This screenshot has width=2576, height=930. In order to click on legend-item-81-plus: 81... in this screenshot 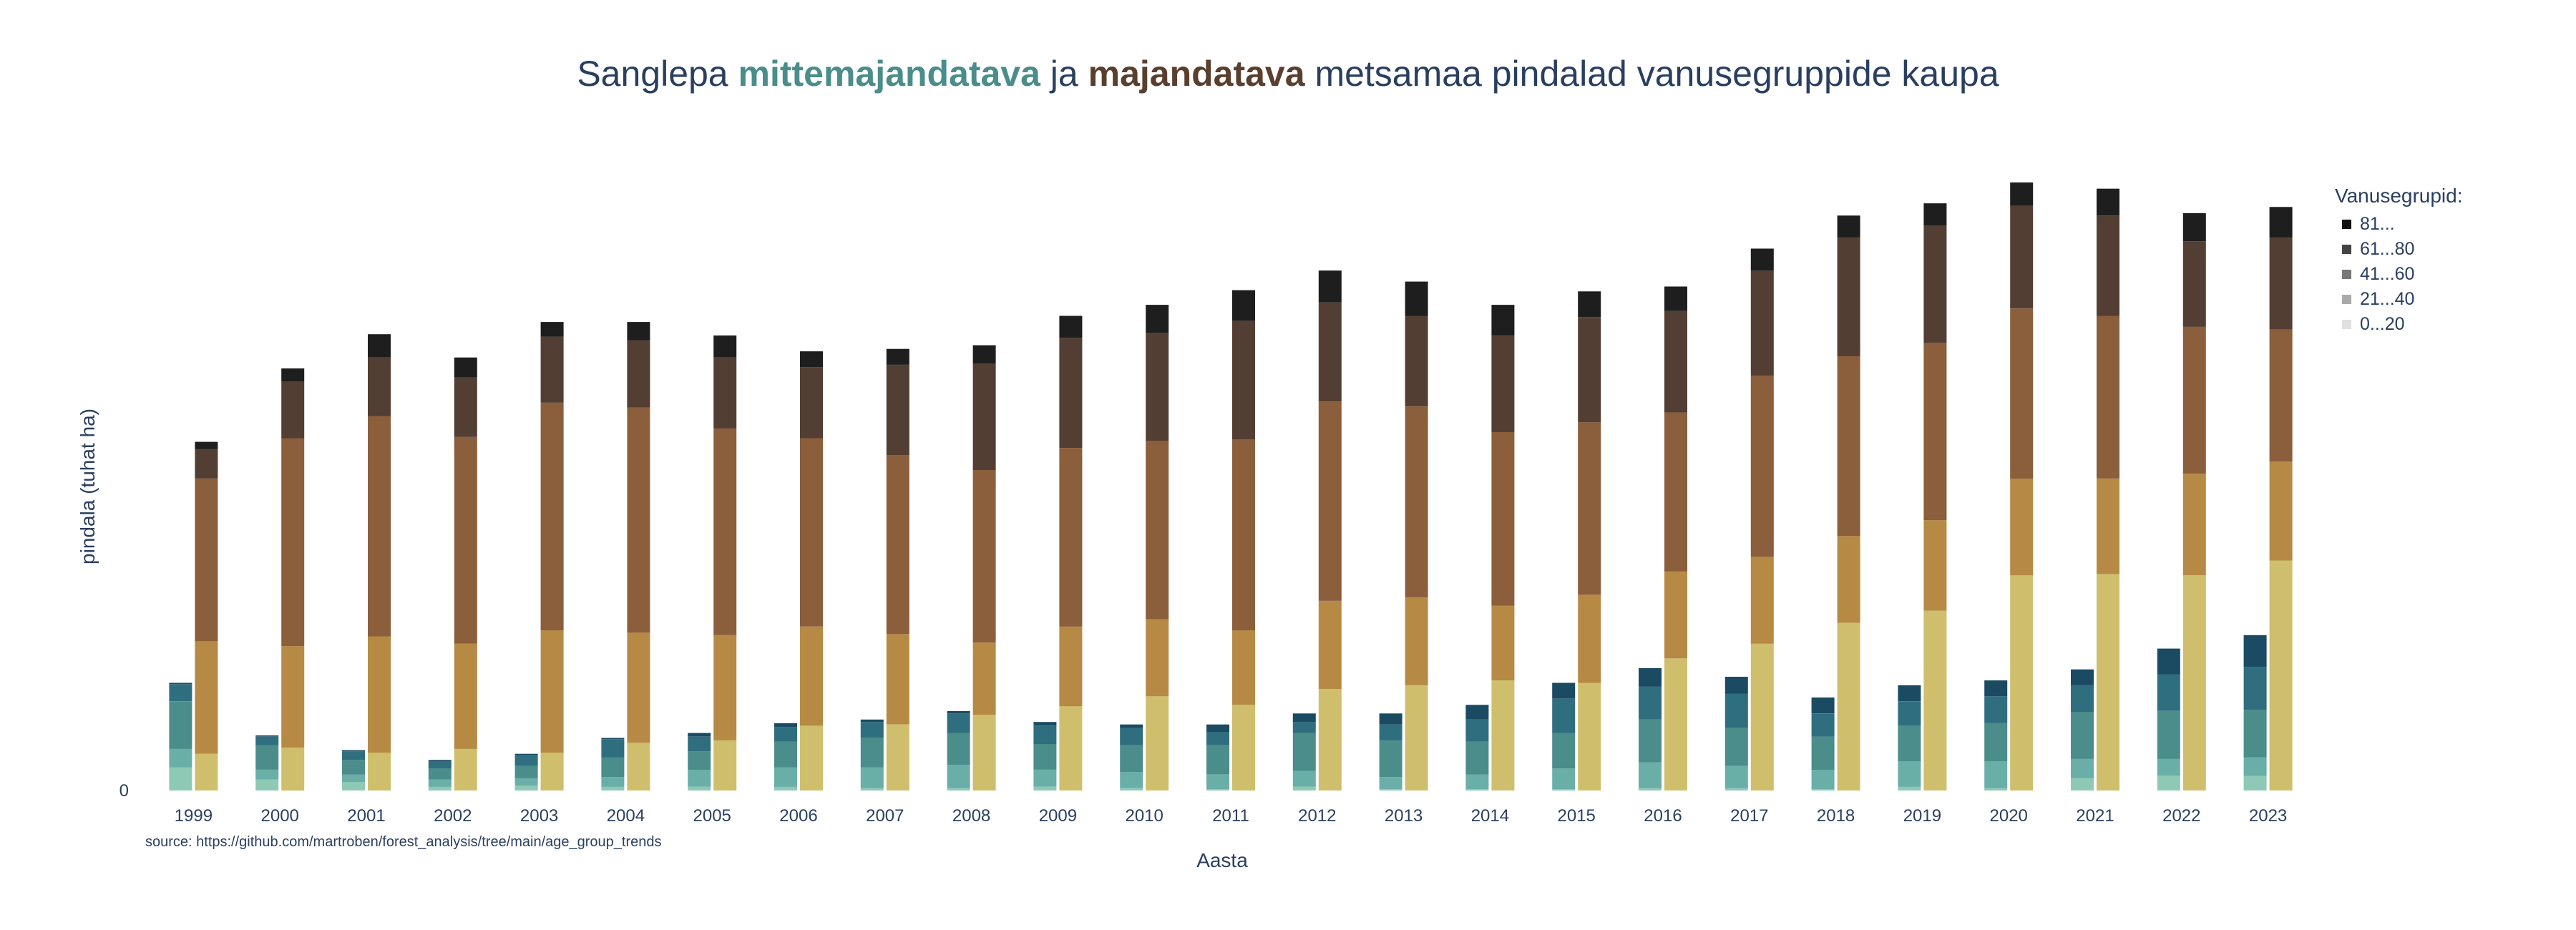, I will do `click(2399, 224)`.